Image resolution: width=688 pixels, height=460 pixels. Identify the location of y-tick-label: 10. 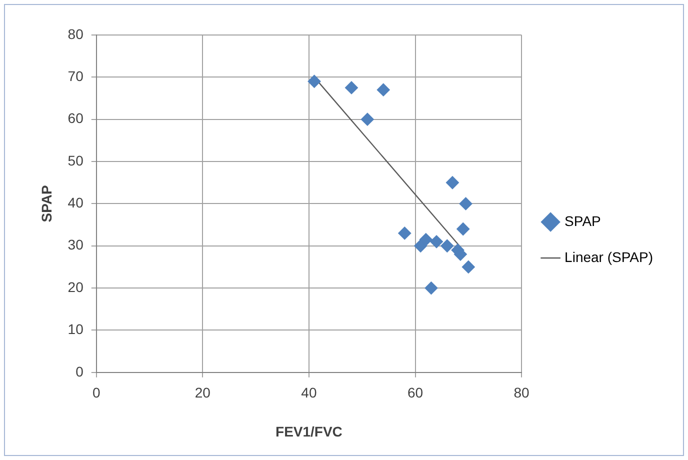
(76, 329).